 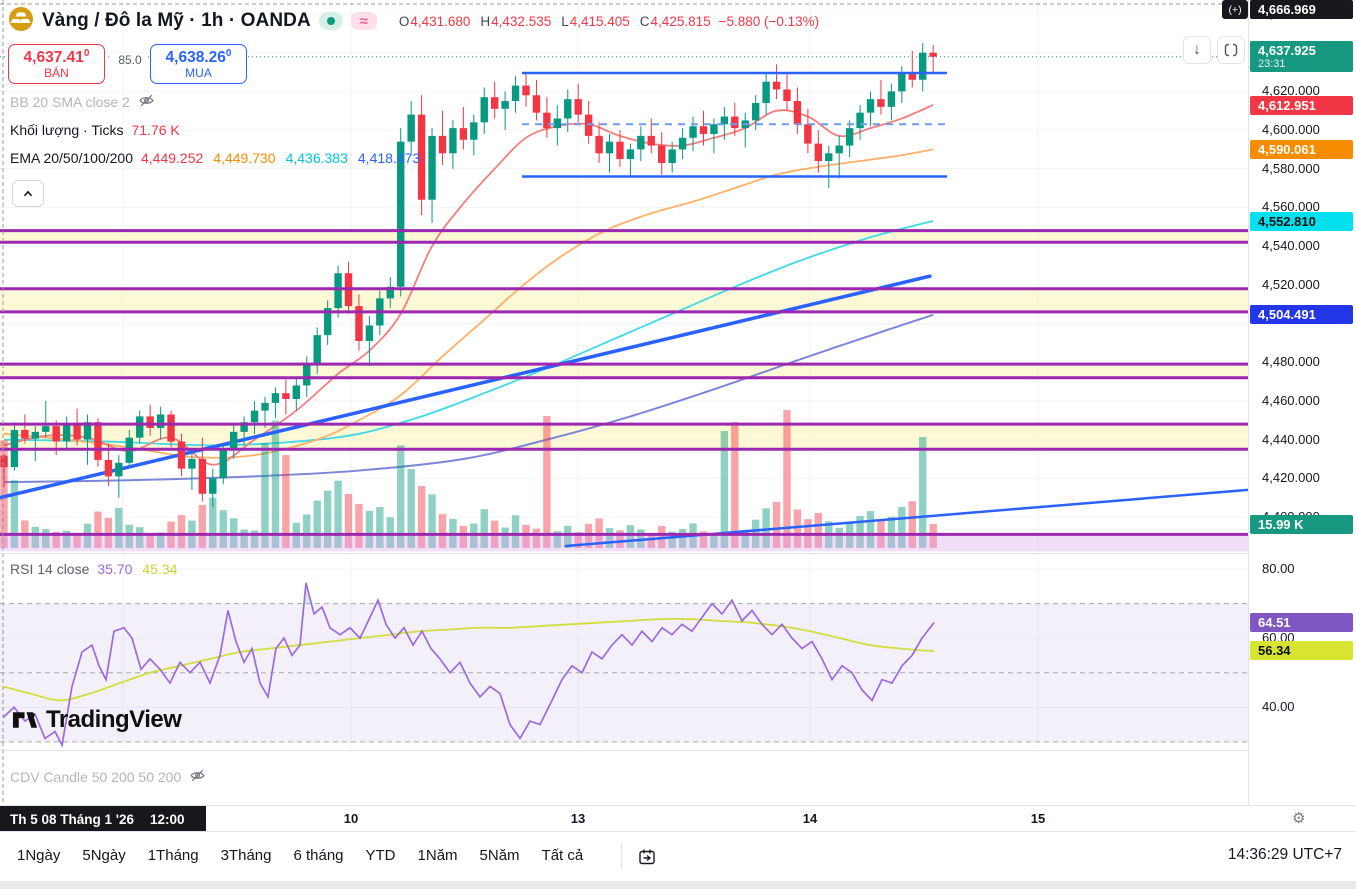 What do you see at coordinates (97, 720) in the screenshot?
I see `tradingview-logo: TradingView` at bounding box center [97, 720].